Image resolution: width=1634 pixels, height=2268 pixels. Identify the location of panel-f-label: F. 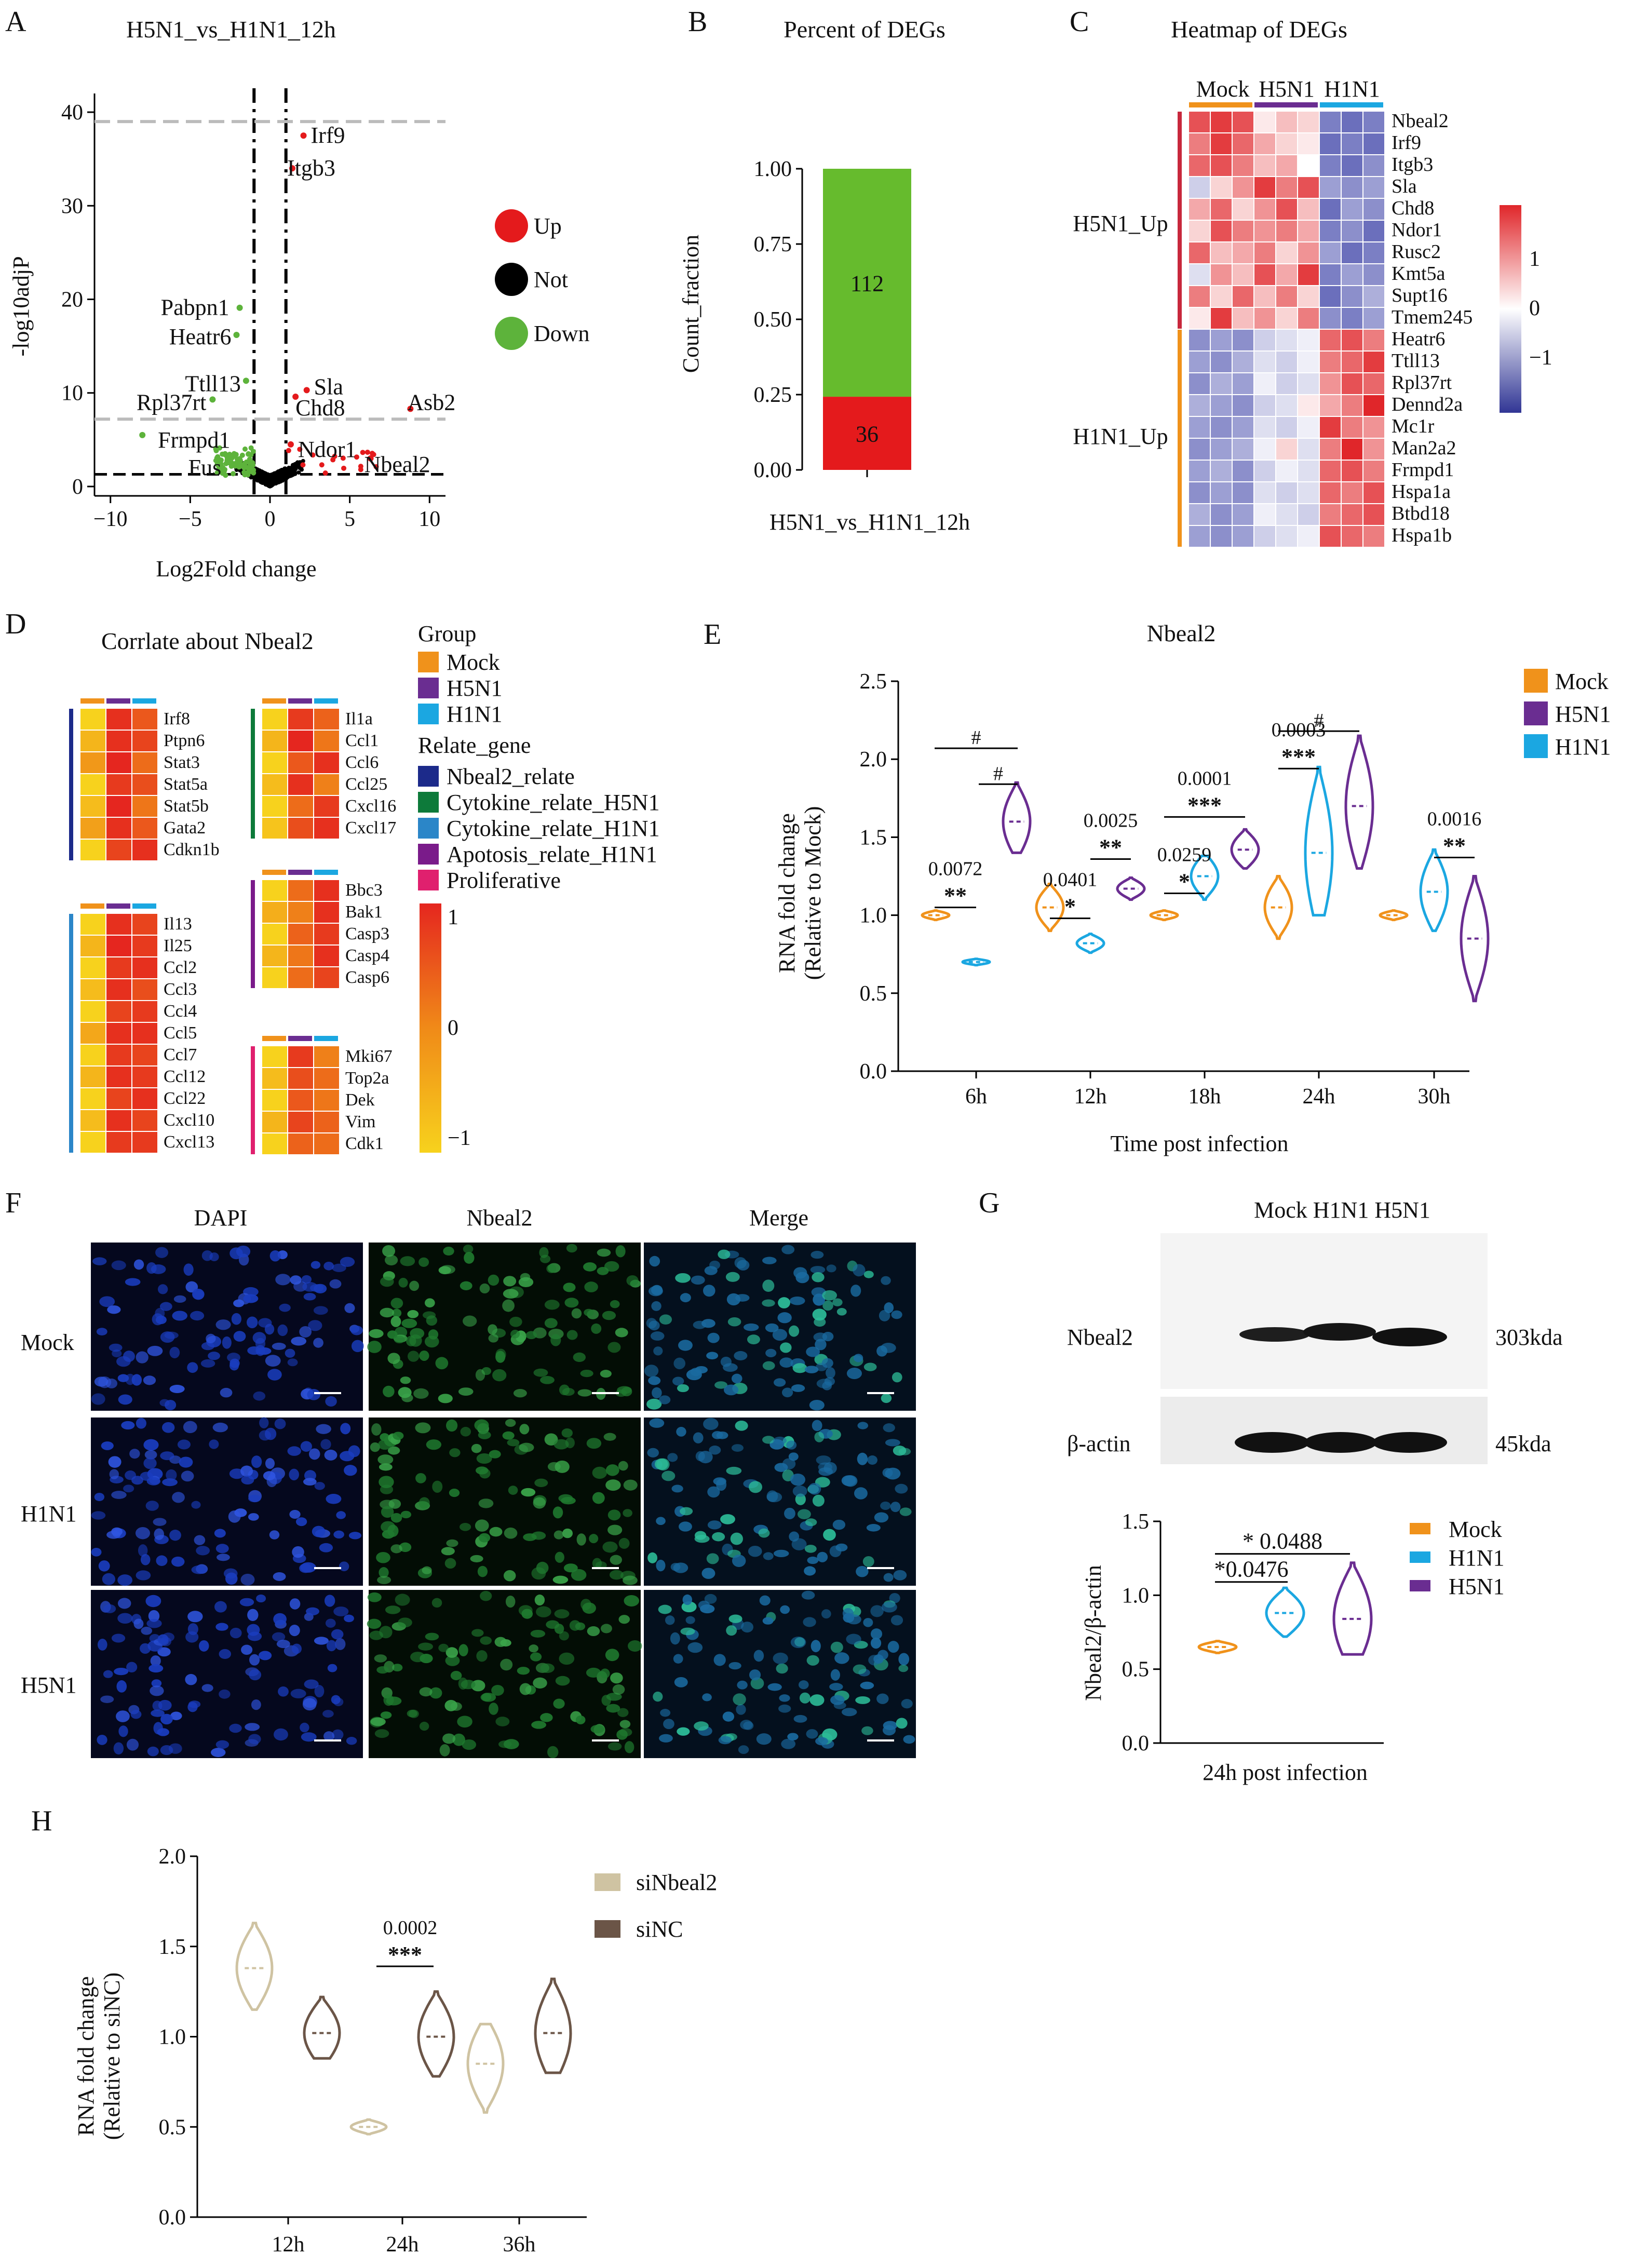
(13, 1203).